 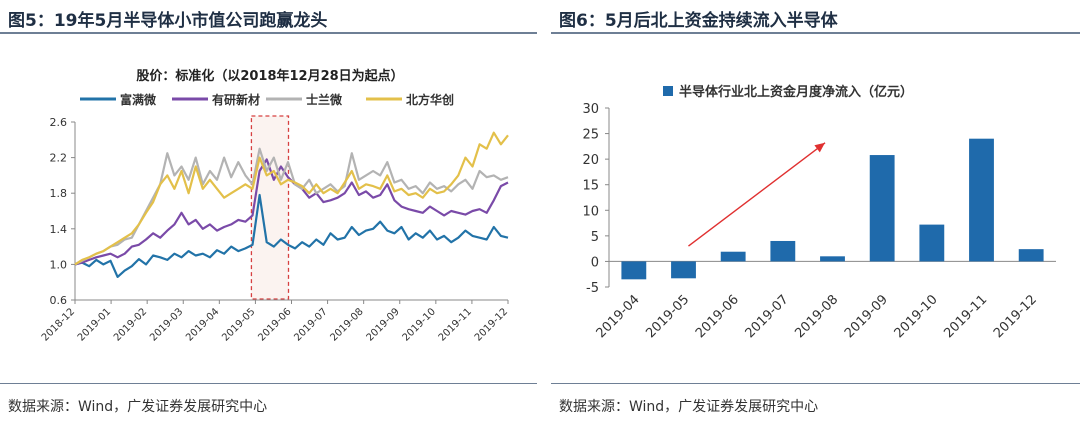 What do you see at coordinates (59, 229) in the screenshot?
I see `y-tick-label: 1.4` at bounding box center [59, 229].